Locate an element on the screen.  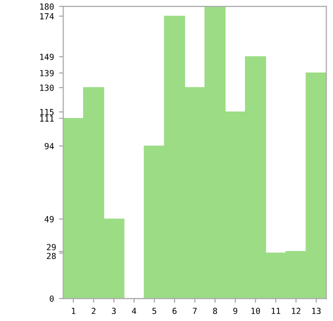
y-tick-label: 111 is located at coordinates (47, 119).